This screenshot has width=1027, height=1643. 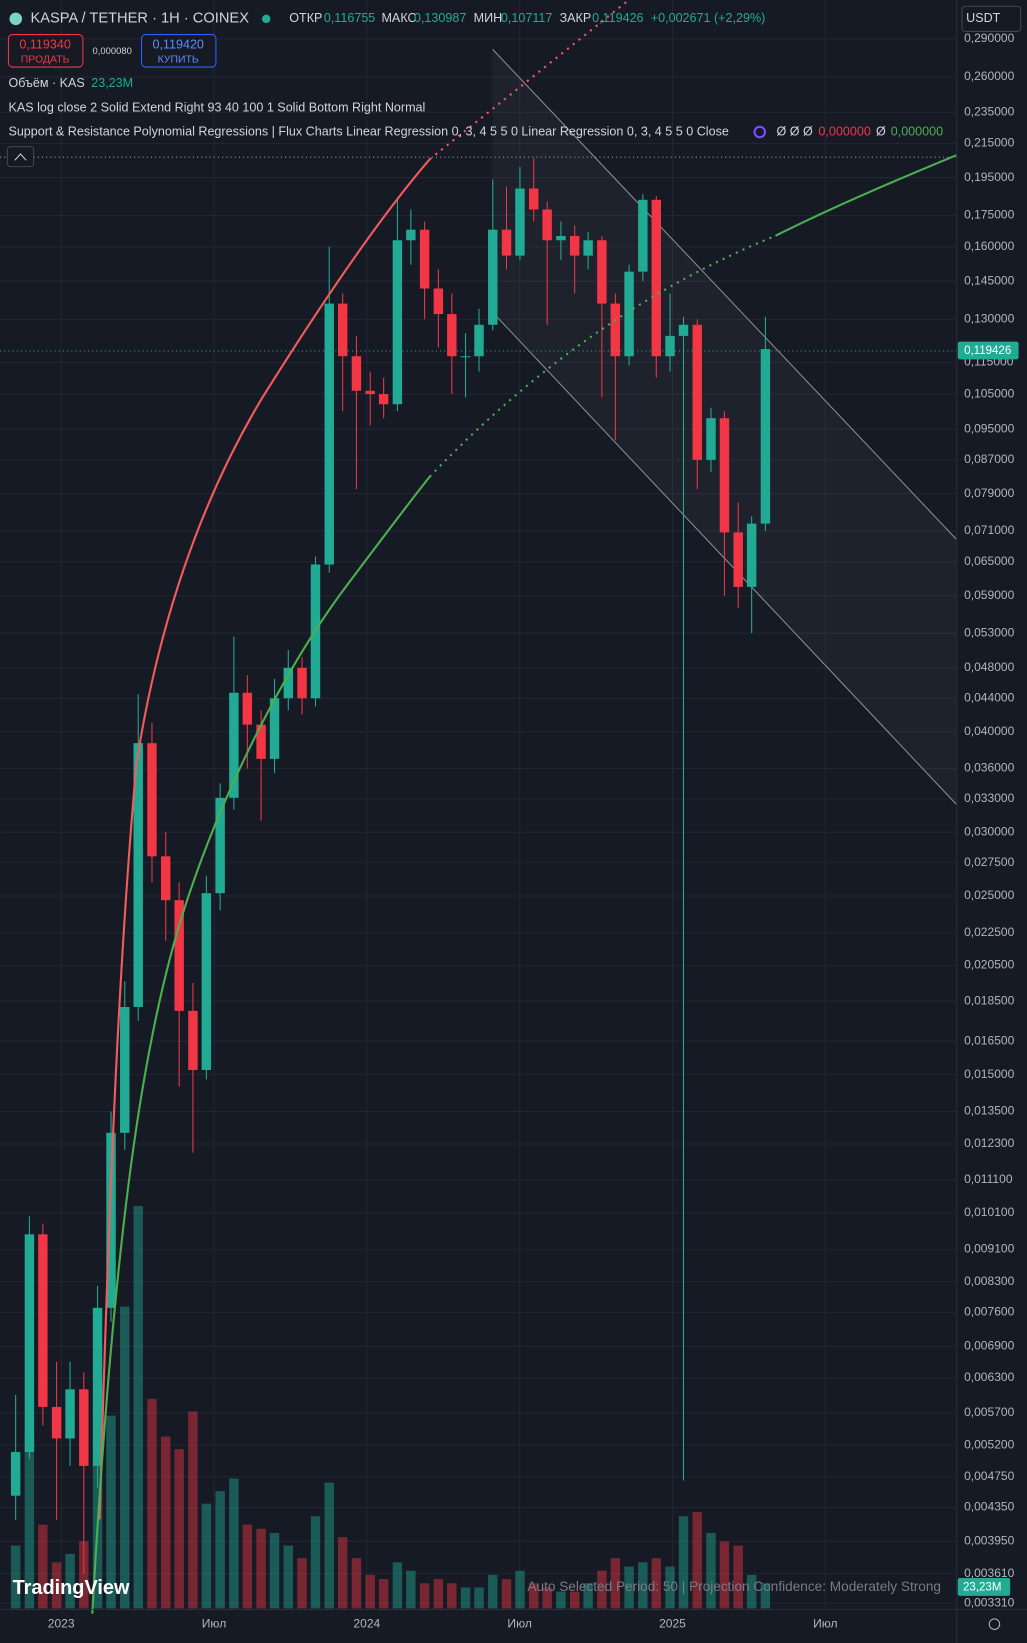 I want to click on y-tick-label: 0,018500, so click(x=989, y=1000).